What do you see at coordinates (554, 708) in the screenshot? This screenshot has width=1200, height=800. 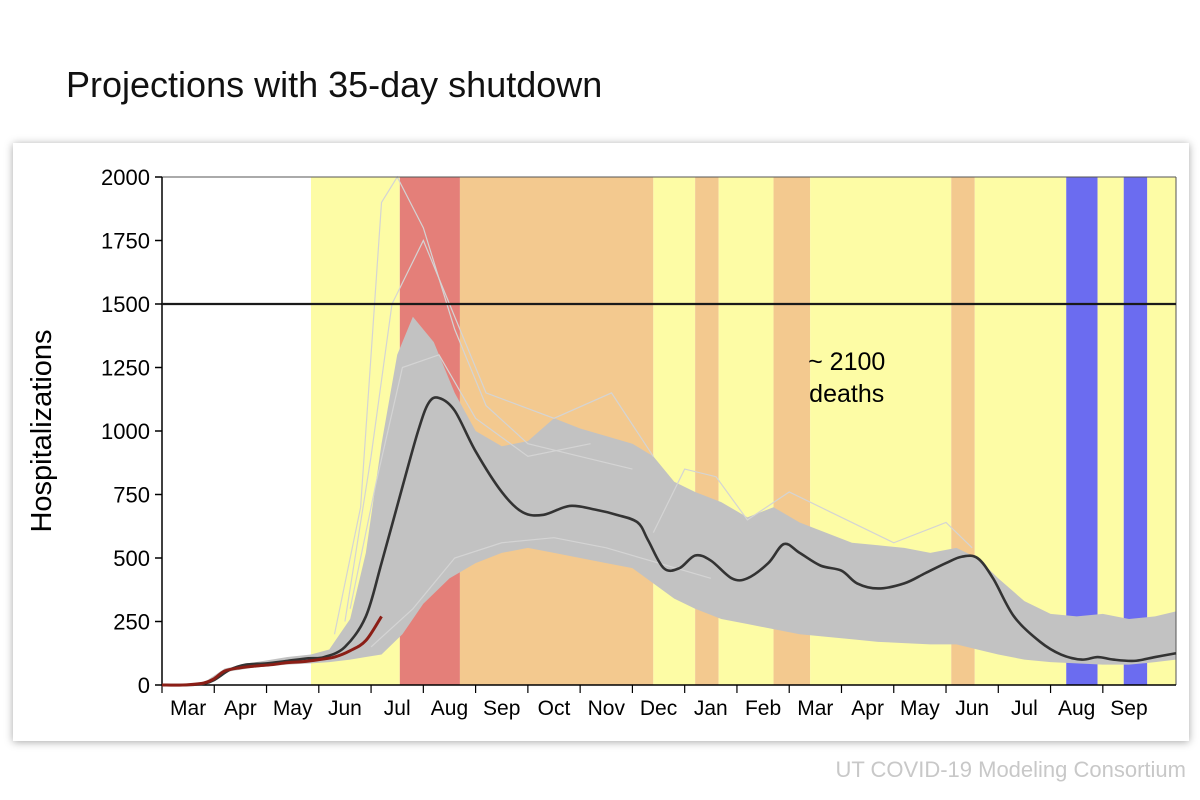 I see `x-tick-label: Oct` at bounding box center [554, 708].